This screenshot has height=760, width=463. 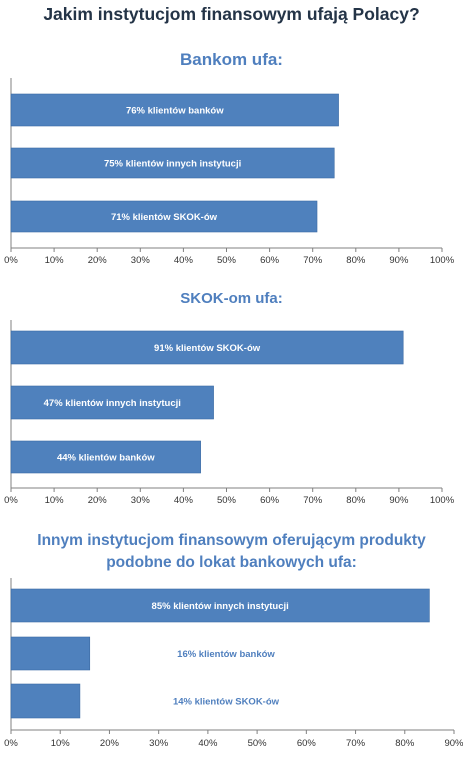 I want to click on bar-data-label: 44% klientów banków, so click(x=106, y=458).